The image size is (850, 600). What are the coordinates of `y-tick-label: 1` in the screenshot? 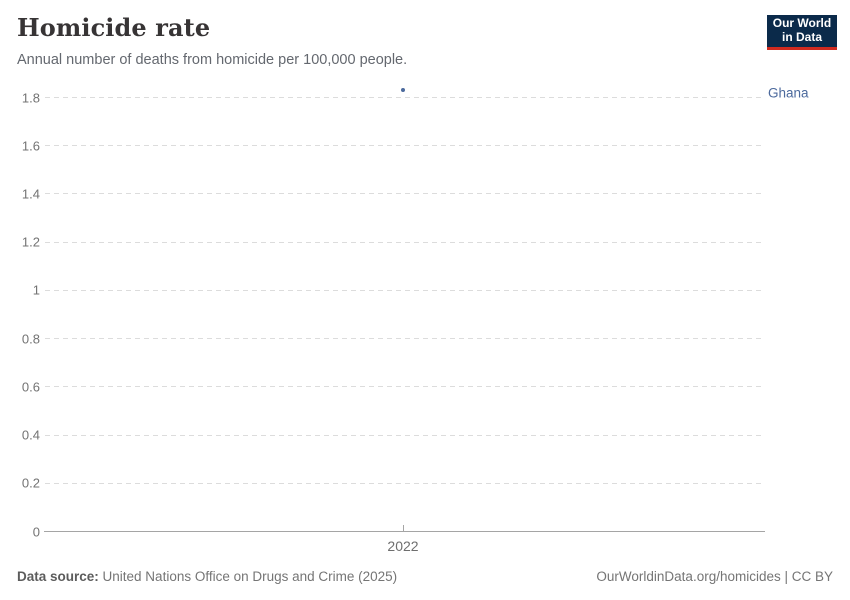 It's located at (36, 290).